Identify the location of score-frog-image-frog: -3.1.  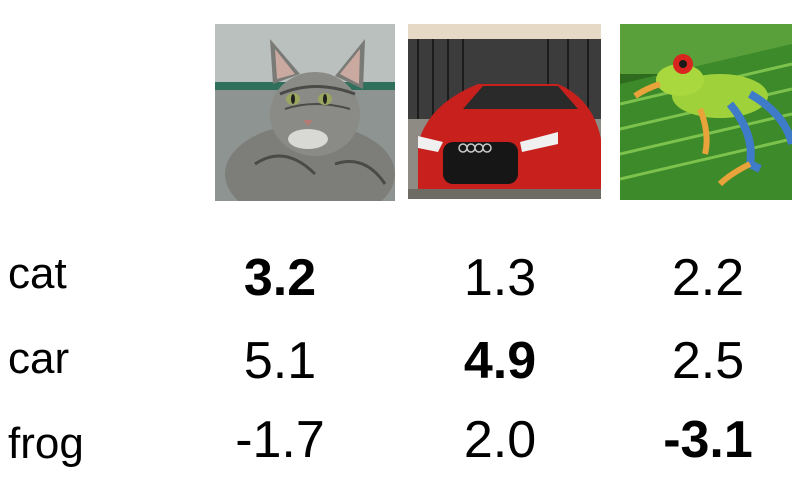
(708, 440).